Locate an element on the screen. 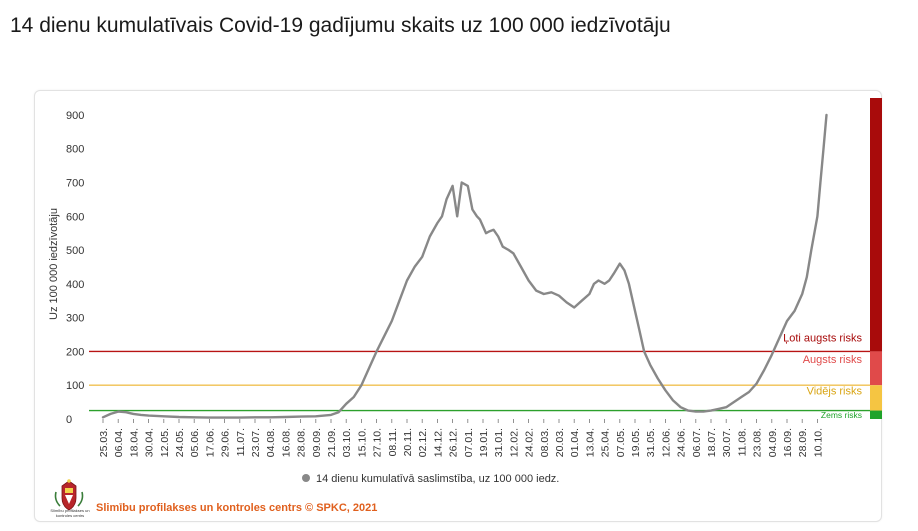 Image resolution: width=918 pixels, height=531 pixels. x-tick-label: 31.05. is located at coordinates (651, 442).